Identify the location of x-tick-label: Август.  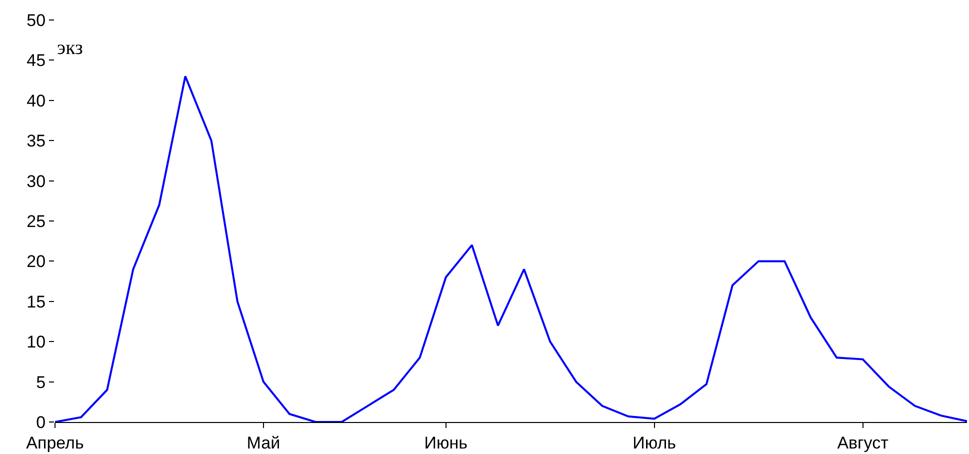
(863, 442).